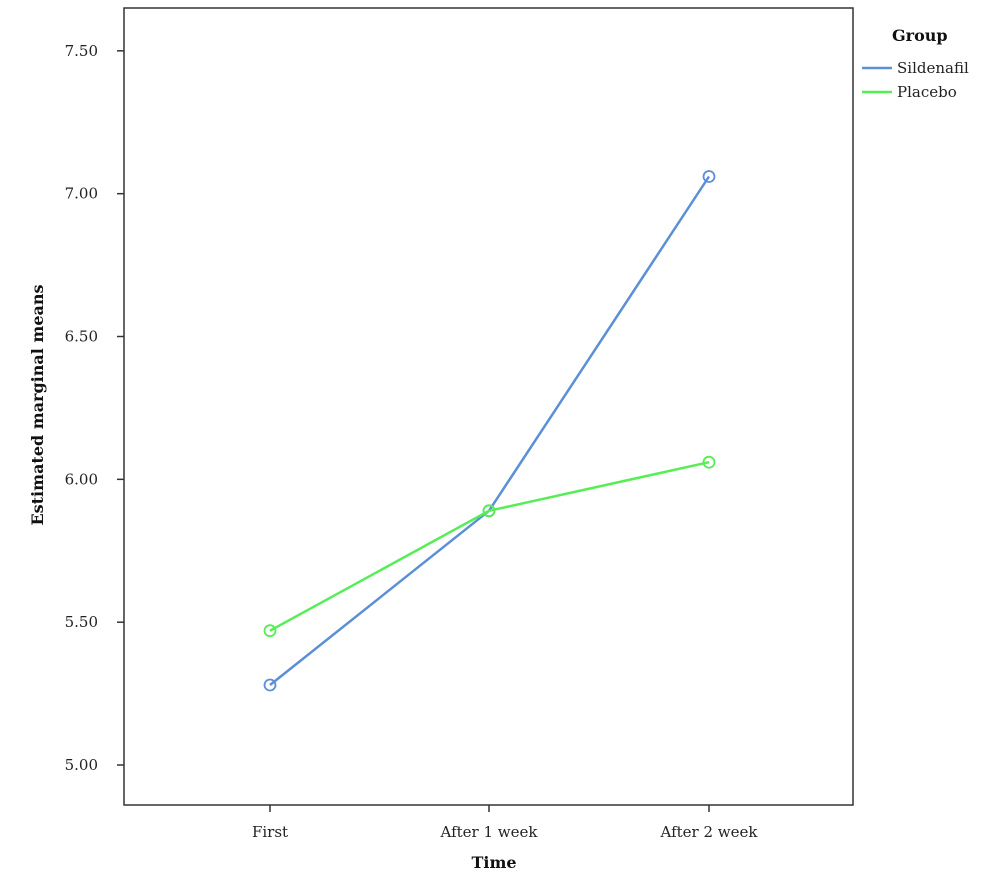 Image resolution: width=1000 pixels, height=877 pixels. What do you see at coordinates (81, 479) in the screenshot?
I see `y-tick-label: 6.00` at bounding box center [81, 479].